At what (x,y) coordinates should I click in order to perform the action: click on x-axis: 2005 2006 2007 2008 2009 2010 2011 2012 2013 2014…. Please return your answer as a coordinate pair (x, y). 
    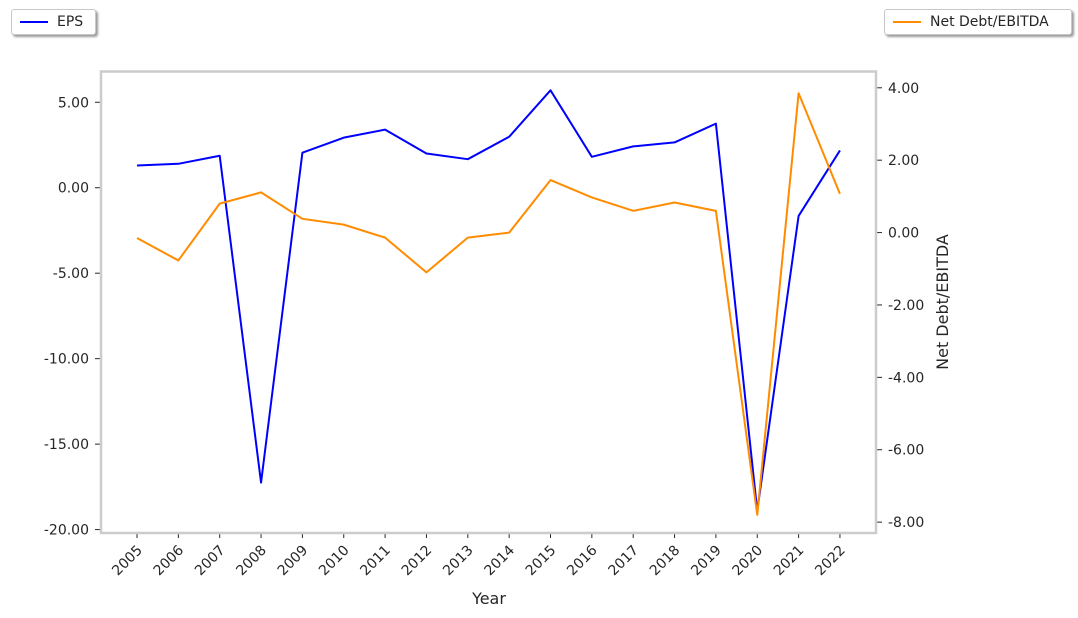
    Looking at the image, I should click on (479, 556).